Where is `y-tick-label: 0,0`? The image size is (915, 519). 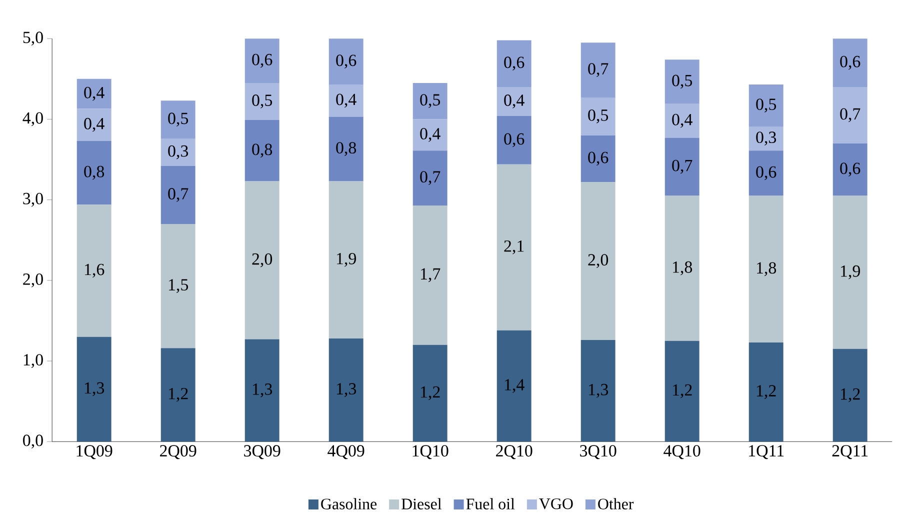 y-tick-label: 0,0 is located at coordinates (33, 441).